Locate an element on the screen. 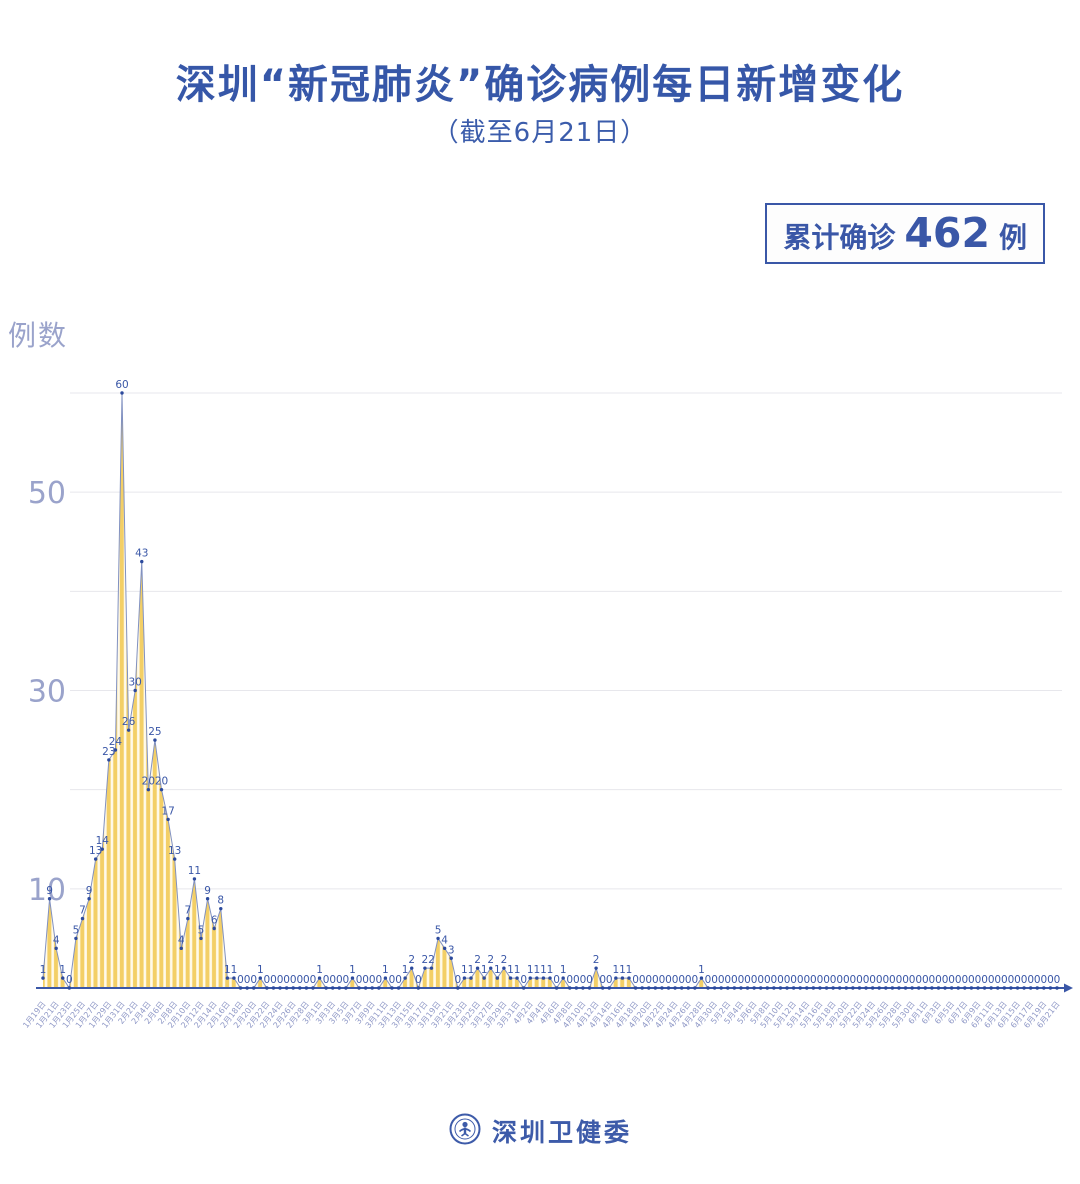  svg-text: 3 is located at coordinates (451, 950).